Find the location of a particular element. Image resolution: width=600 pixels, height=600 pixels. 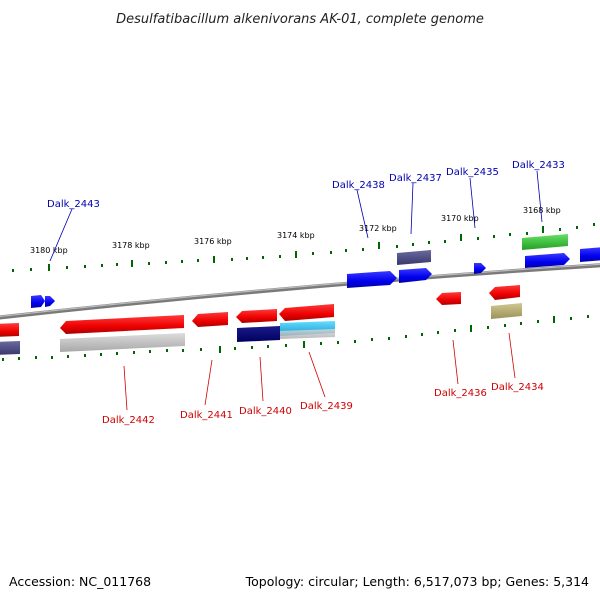

bottom-leader-lines is located at coordinates (319, 371).